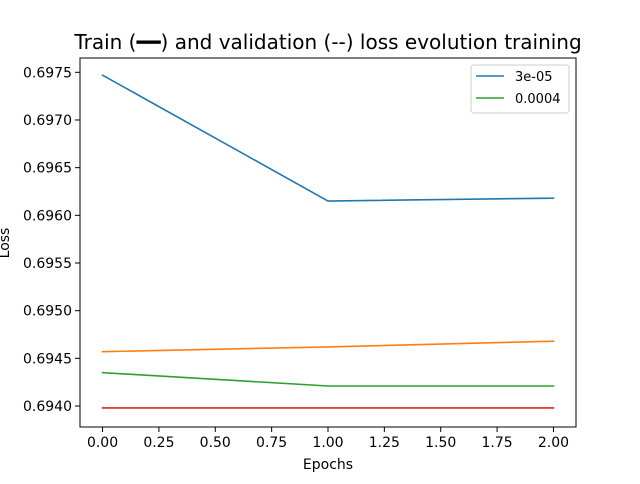 The width and height of the screenshot is (640, 484). Describe the element at coordinates (102, 443) in the screenshot. I see `x-tick-label: 0.00` at that location.